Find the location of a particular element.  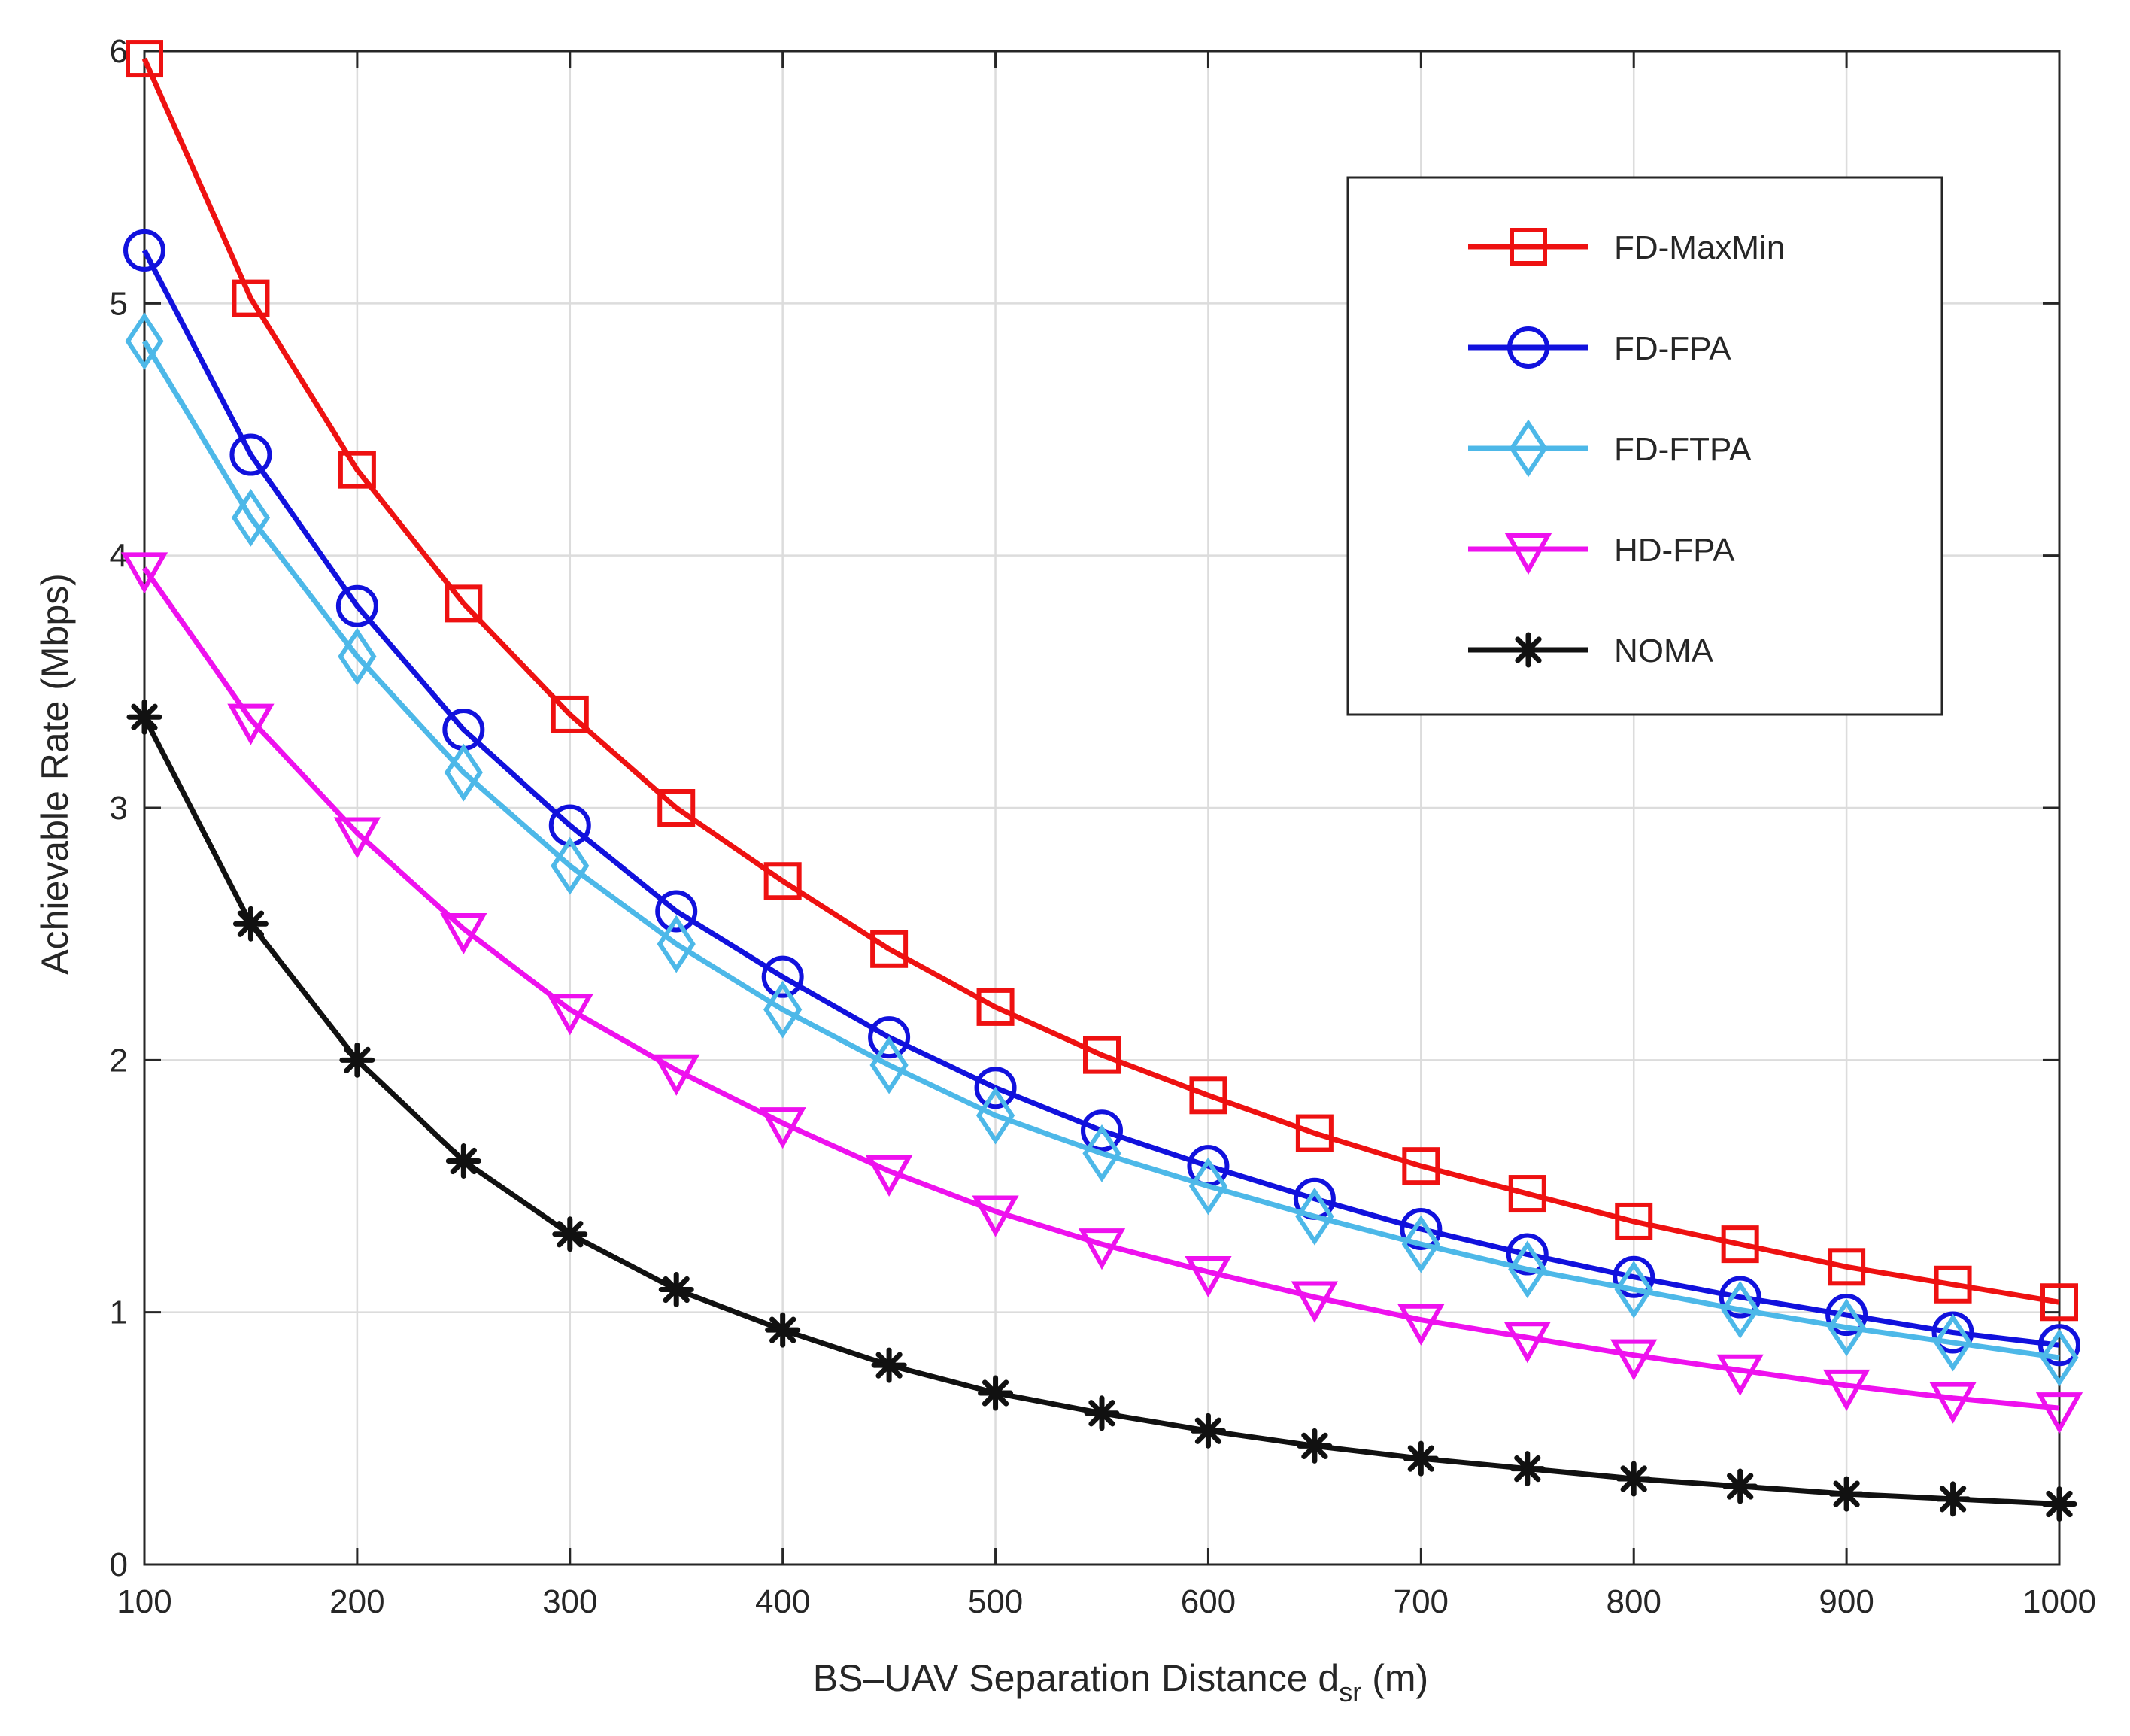

y-tick-label: 1 is located at coordinates (119, 1312).